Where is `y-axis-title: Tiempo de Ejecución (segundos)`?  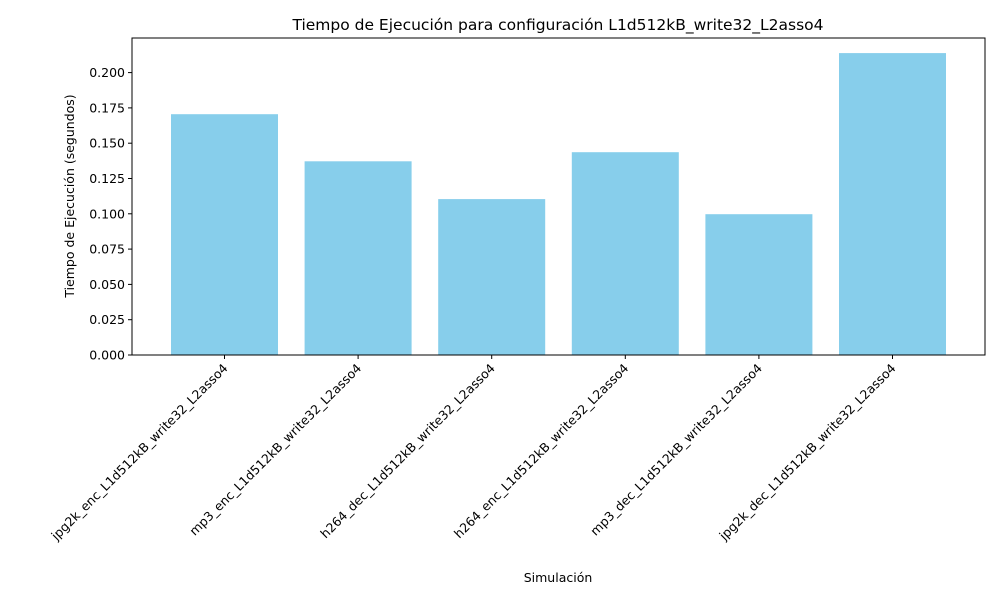
y-axis-title: Tiempo de Ejecución (segundos) is located at coordinates (69, 196).